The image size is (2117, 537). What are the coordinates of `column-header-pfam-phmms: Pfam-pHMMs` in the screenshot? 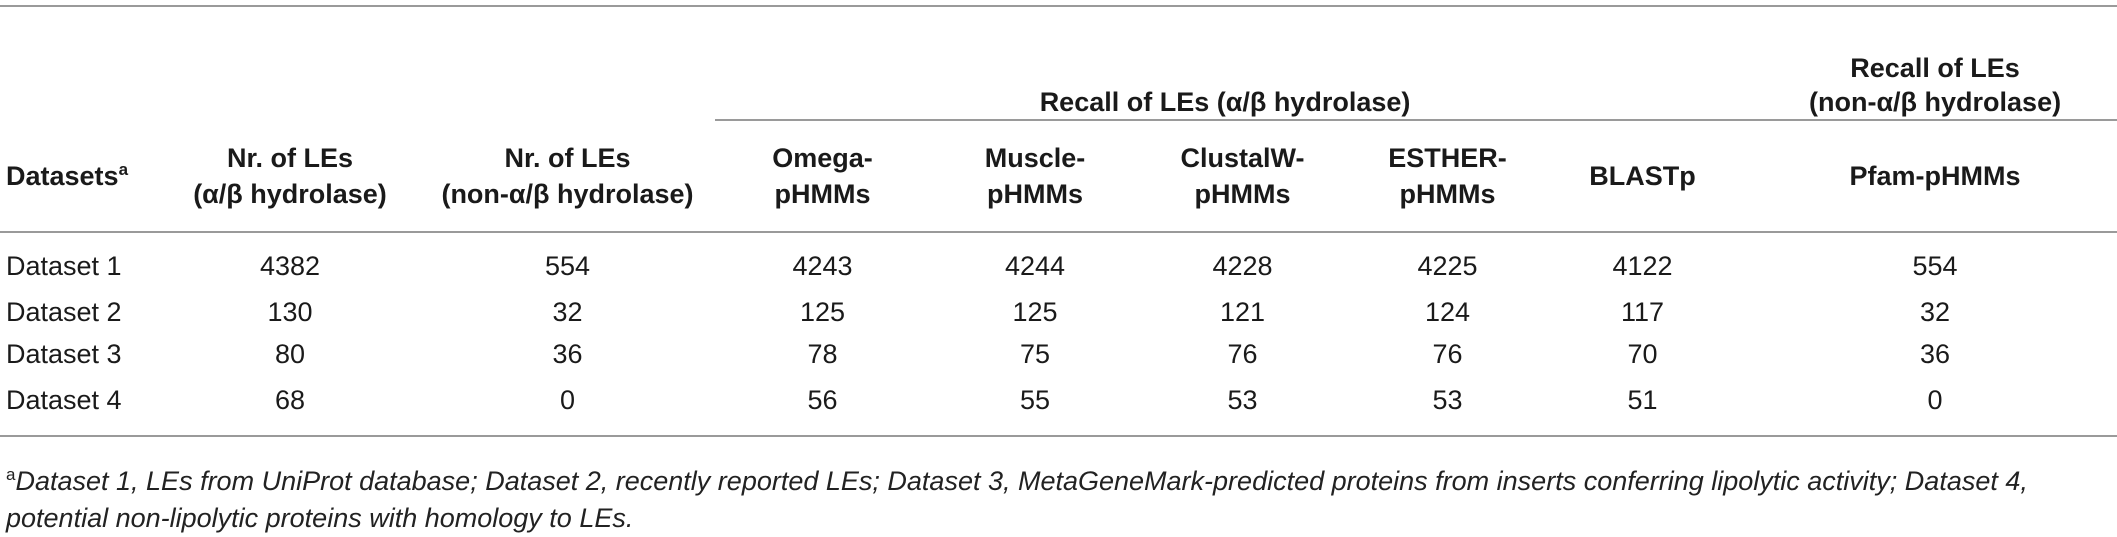 It's located at (1926, 176).